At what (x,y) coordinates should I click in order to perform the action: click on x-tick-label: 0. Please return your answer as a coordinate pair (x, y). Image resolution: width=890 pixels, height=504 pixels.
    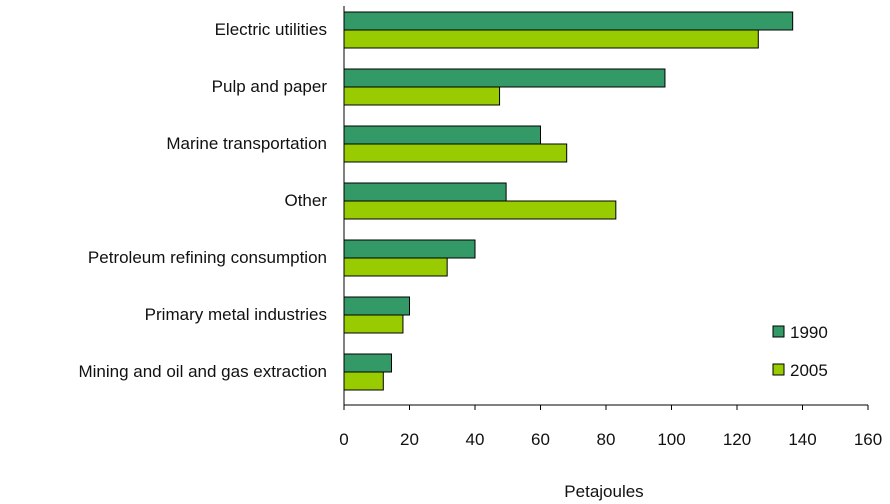
    Looking at the image, I should click on (343, 439).